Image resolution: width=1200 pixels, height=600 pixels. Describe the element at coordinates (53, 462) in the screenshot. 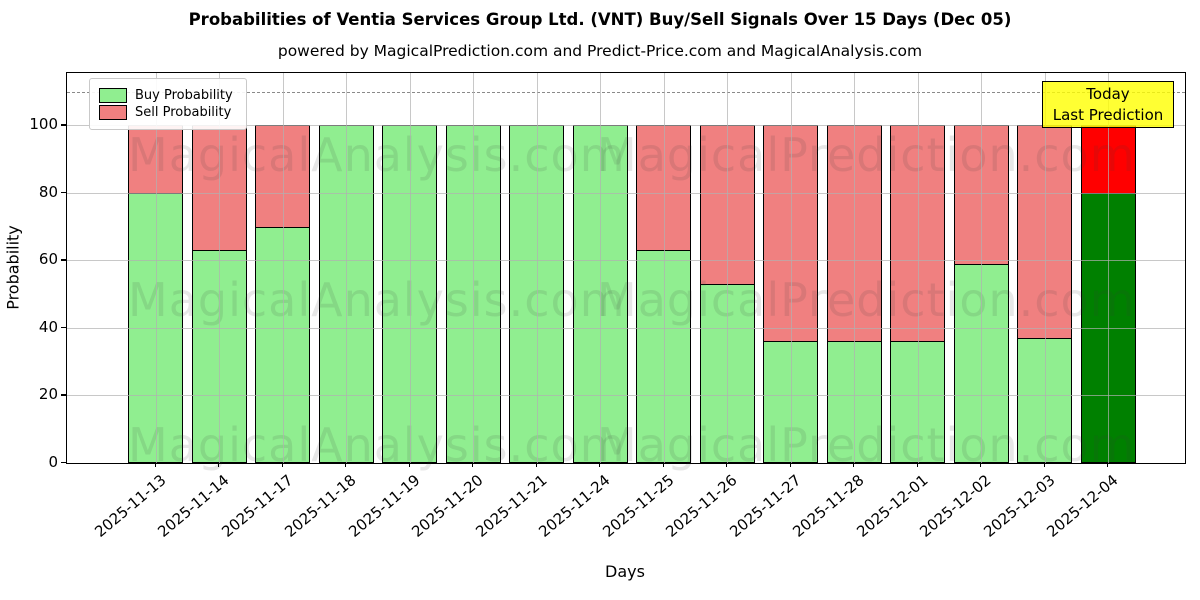

I see `y-tick-label: 0` at that location.